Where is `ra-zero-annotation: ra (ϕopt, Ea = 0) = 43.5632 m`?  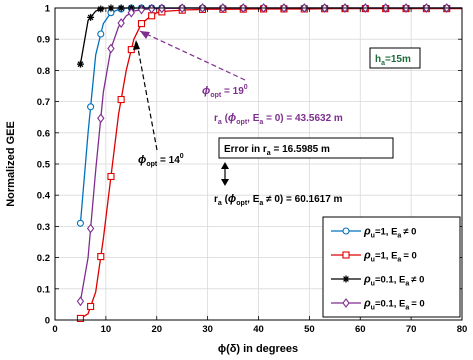 ra-zero-annotation: ra (ϕopt, Ea = 0) = 43.5632 m is located at coordinates (278, 119).